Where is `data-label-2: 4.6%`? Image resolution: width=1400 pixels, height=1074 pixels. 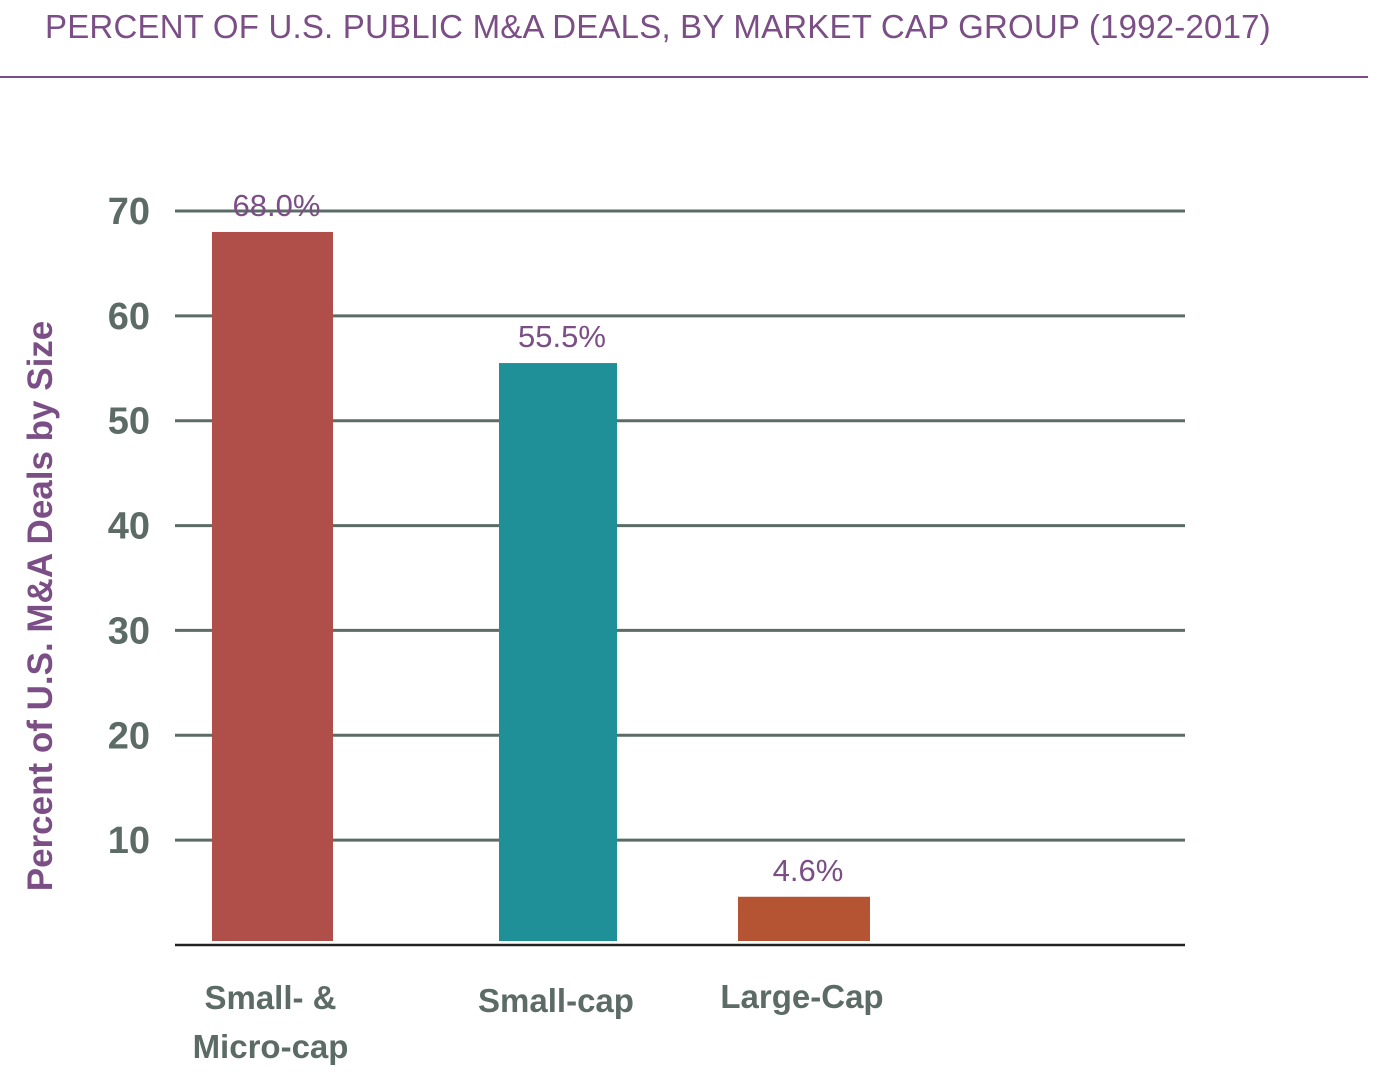 data-label-2: 4.6% is located at coordinates (808, 870).